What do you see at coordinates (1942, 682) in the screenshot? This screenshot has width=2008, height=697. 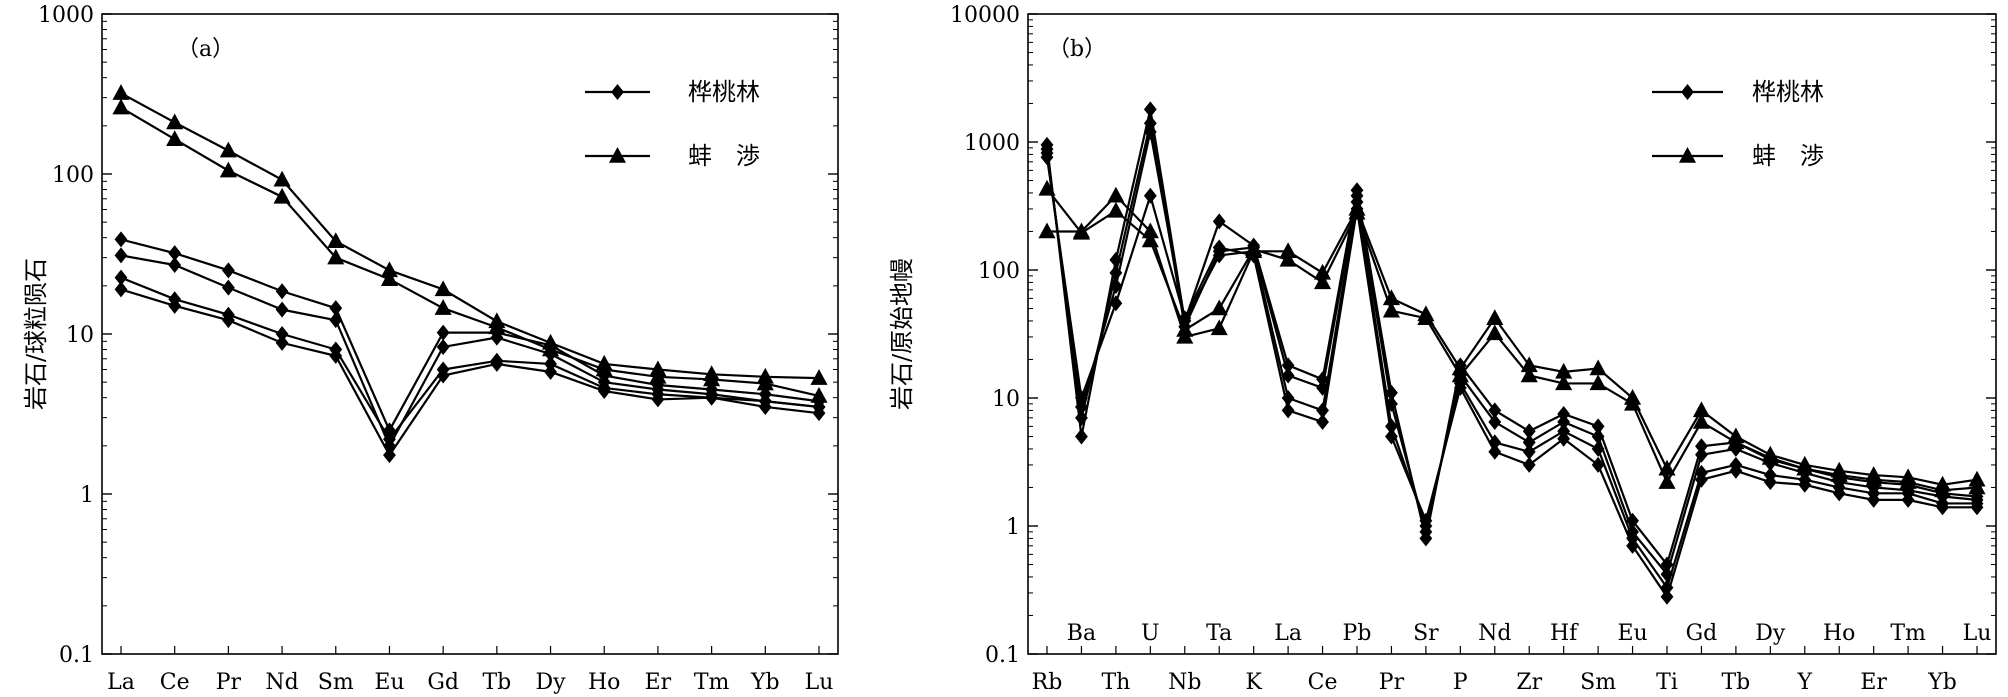 I see `x-category-label: Yb` at bounding box center [1942, 682].